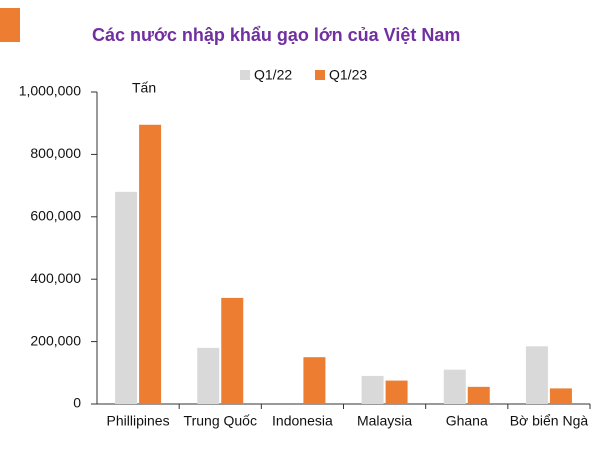 The width and height of the screenshot is (608, 454). I want to click on title-marker, so click(10, 25).